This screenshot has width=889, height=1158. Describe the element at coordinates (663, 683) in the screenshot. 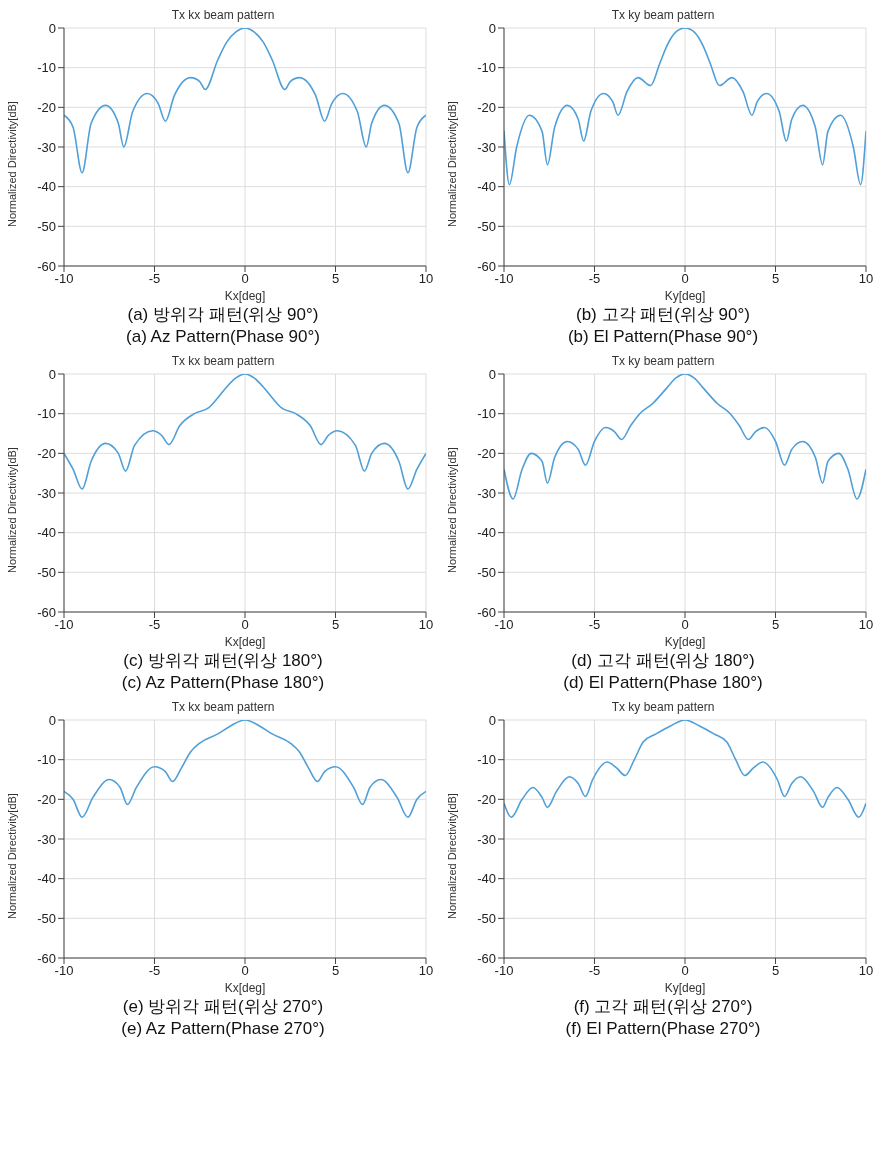

I see `text: (d) El Pattern(Phase 180°)` at that location.